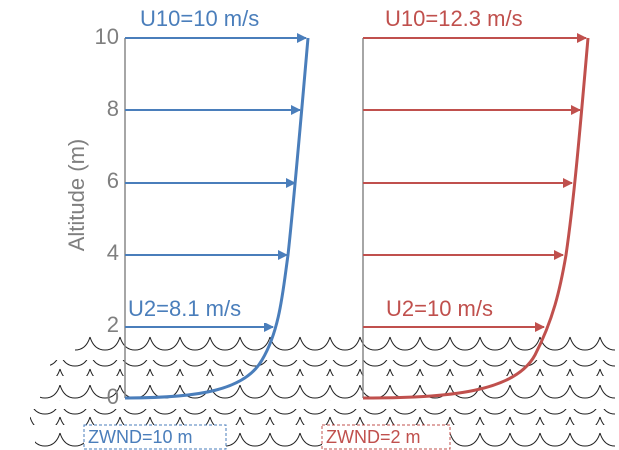  I want to click on top-label: U10=10 m/s, so click(199, 18).